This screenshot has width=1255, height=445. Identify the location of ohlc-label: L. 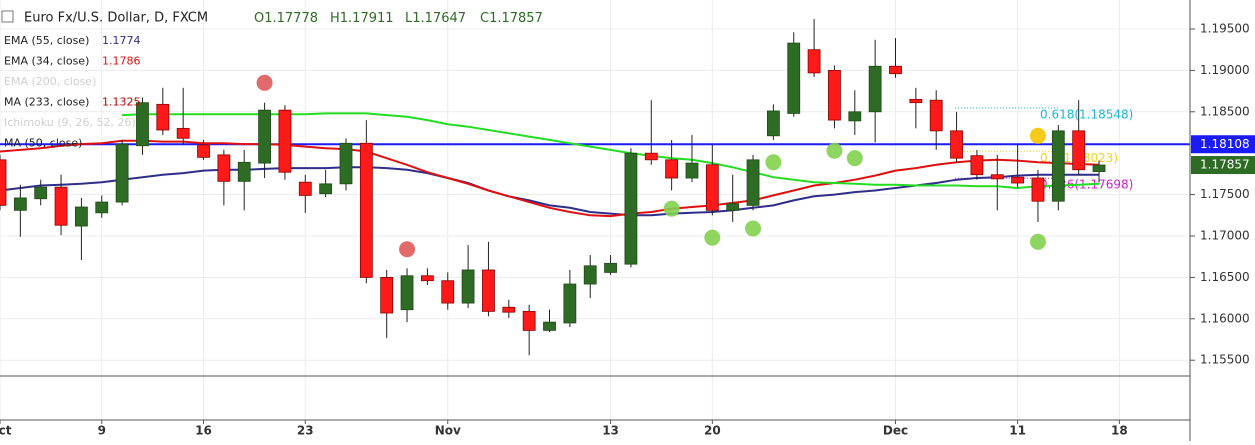
(409, 18).